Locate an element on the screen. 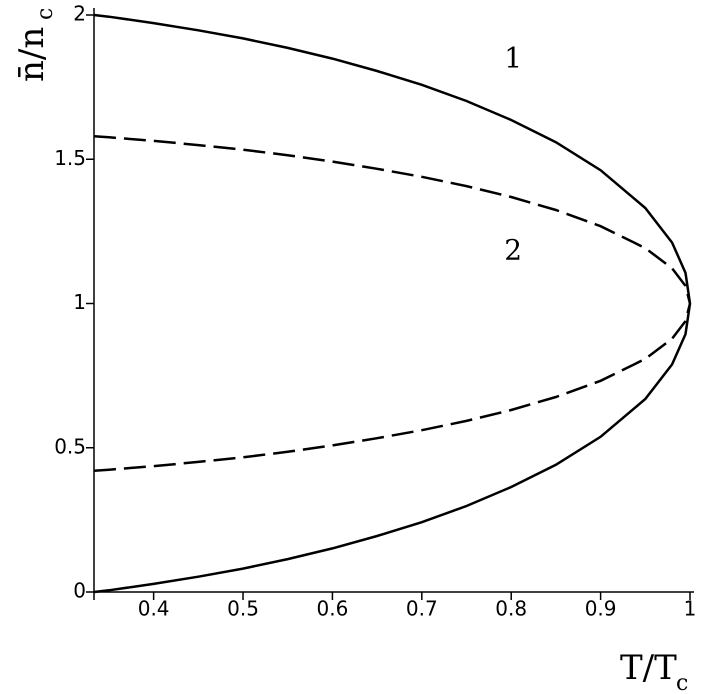 The height and width of the screenshot is (694, 711). y-tick-label: 1.5 is located at coordinates (70, 158).